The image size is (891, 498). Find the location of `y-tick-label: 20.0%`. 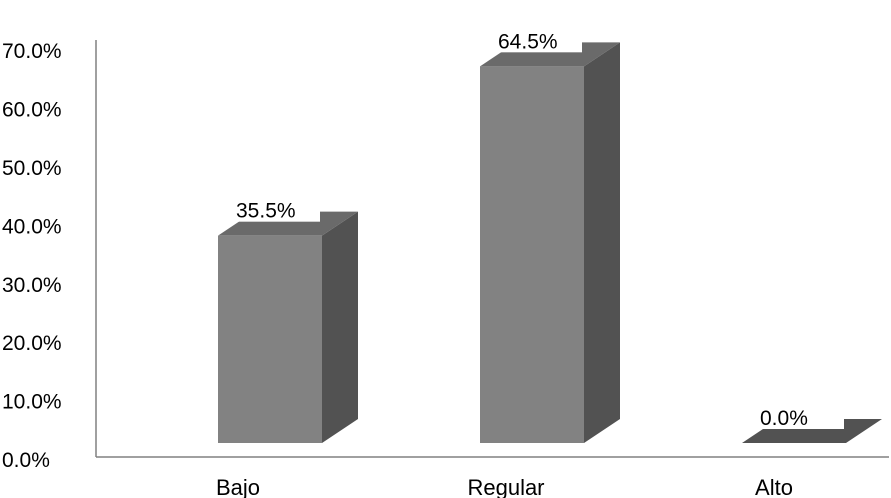

y-tick-label: 20.0% is located at coordinates (32, 343).